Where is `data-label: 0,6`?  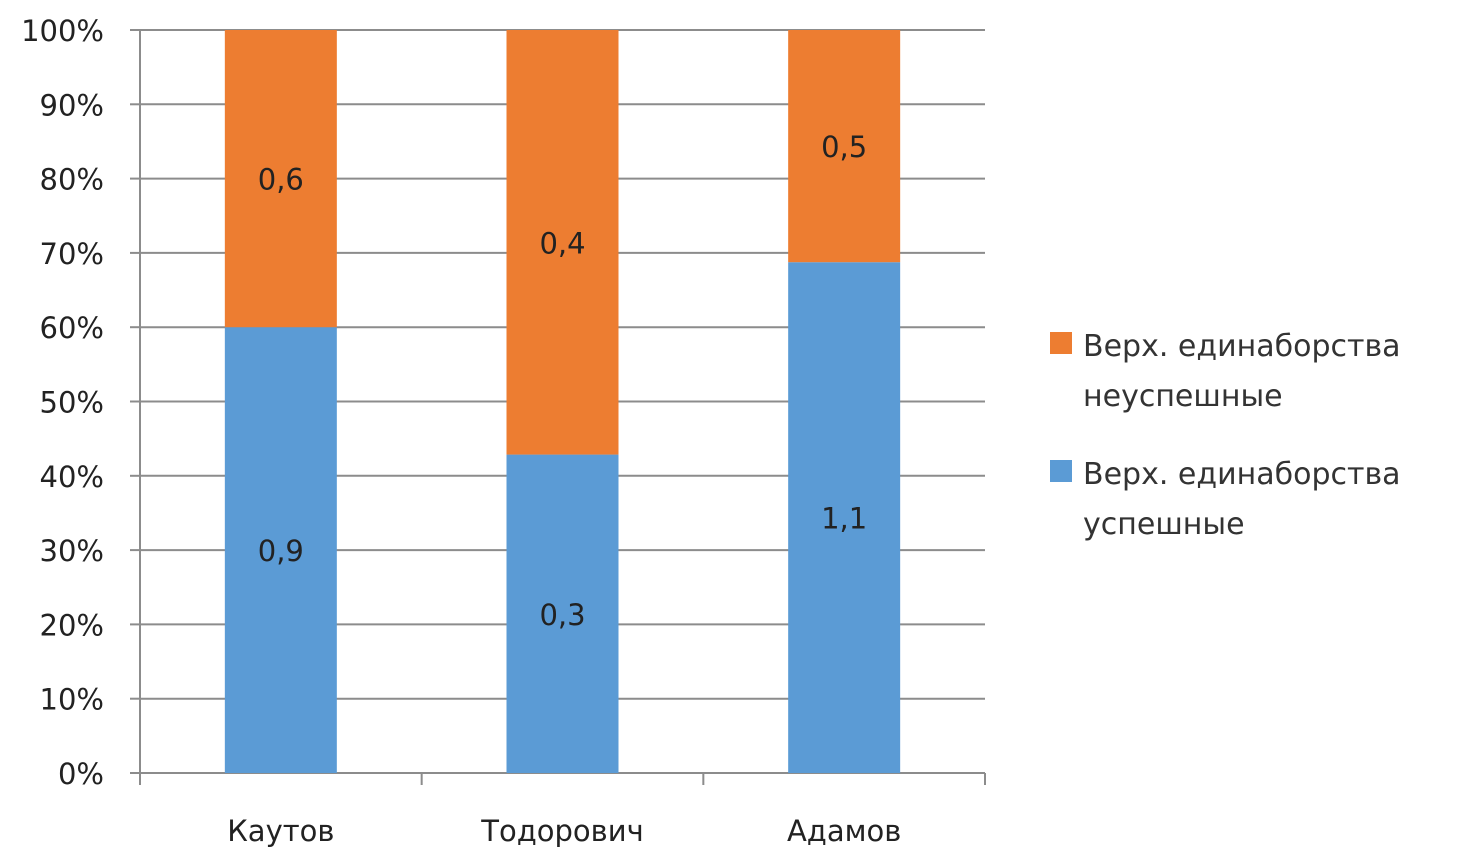
data-label: 0,6 is located at coordinates (281, 180).